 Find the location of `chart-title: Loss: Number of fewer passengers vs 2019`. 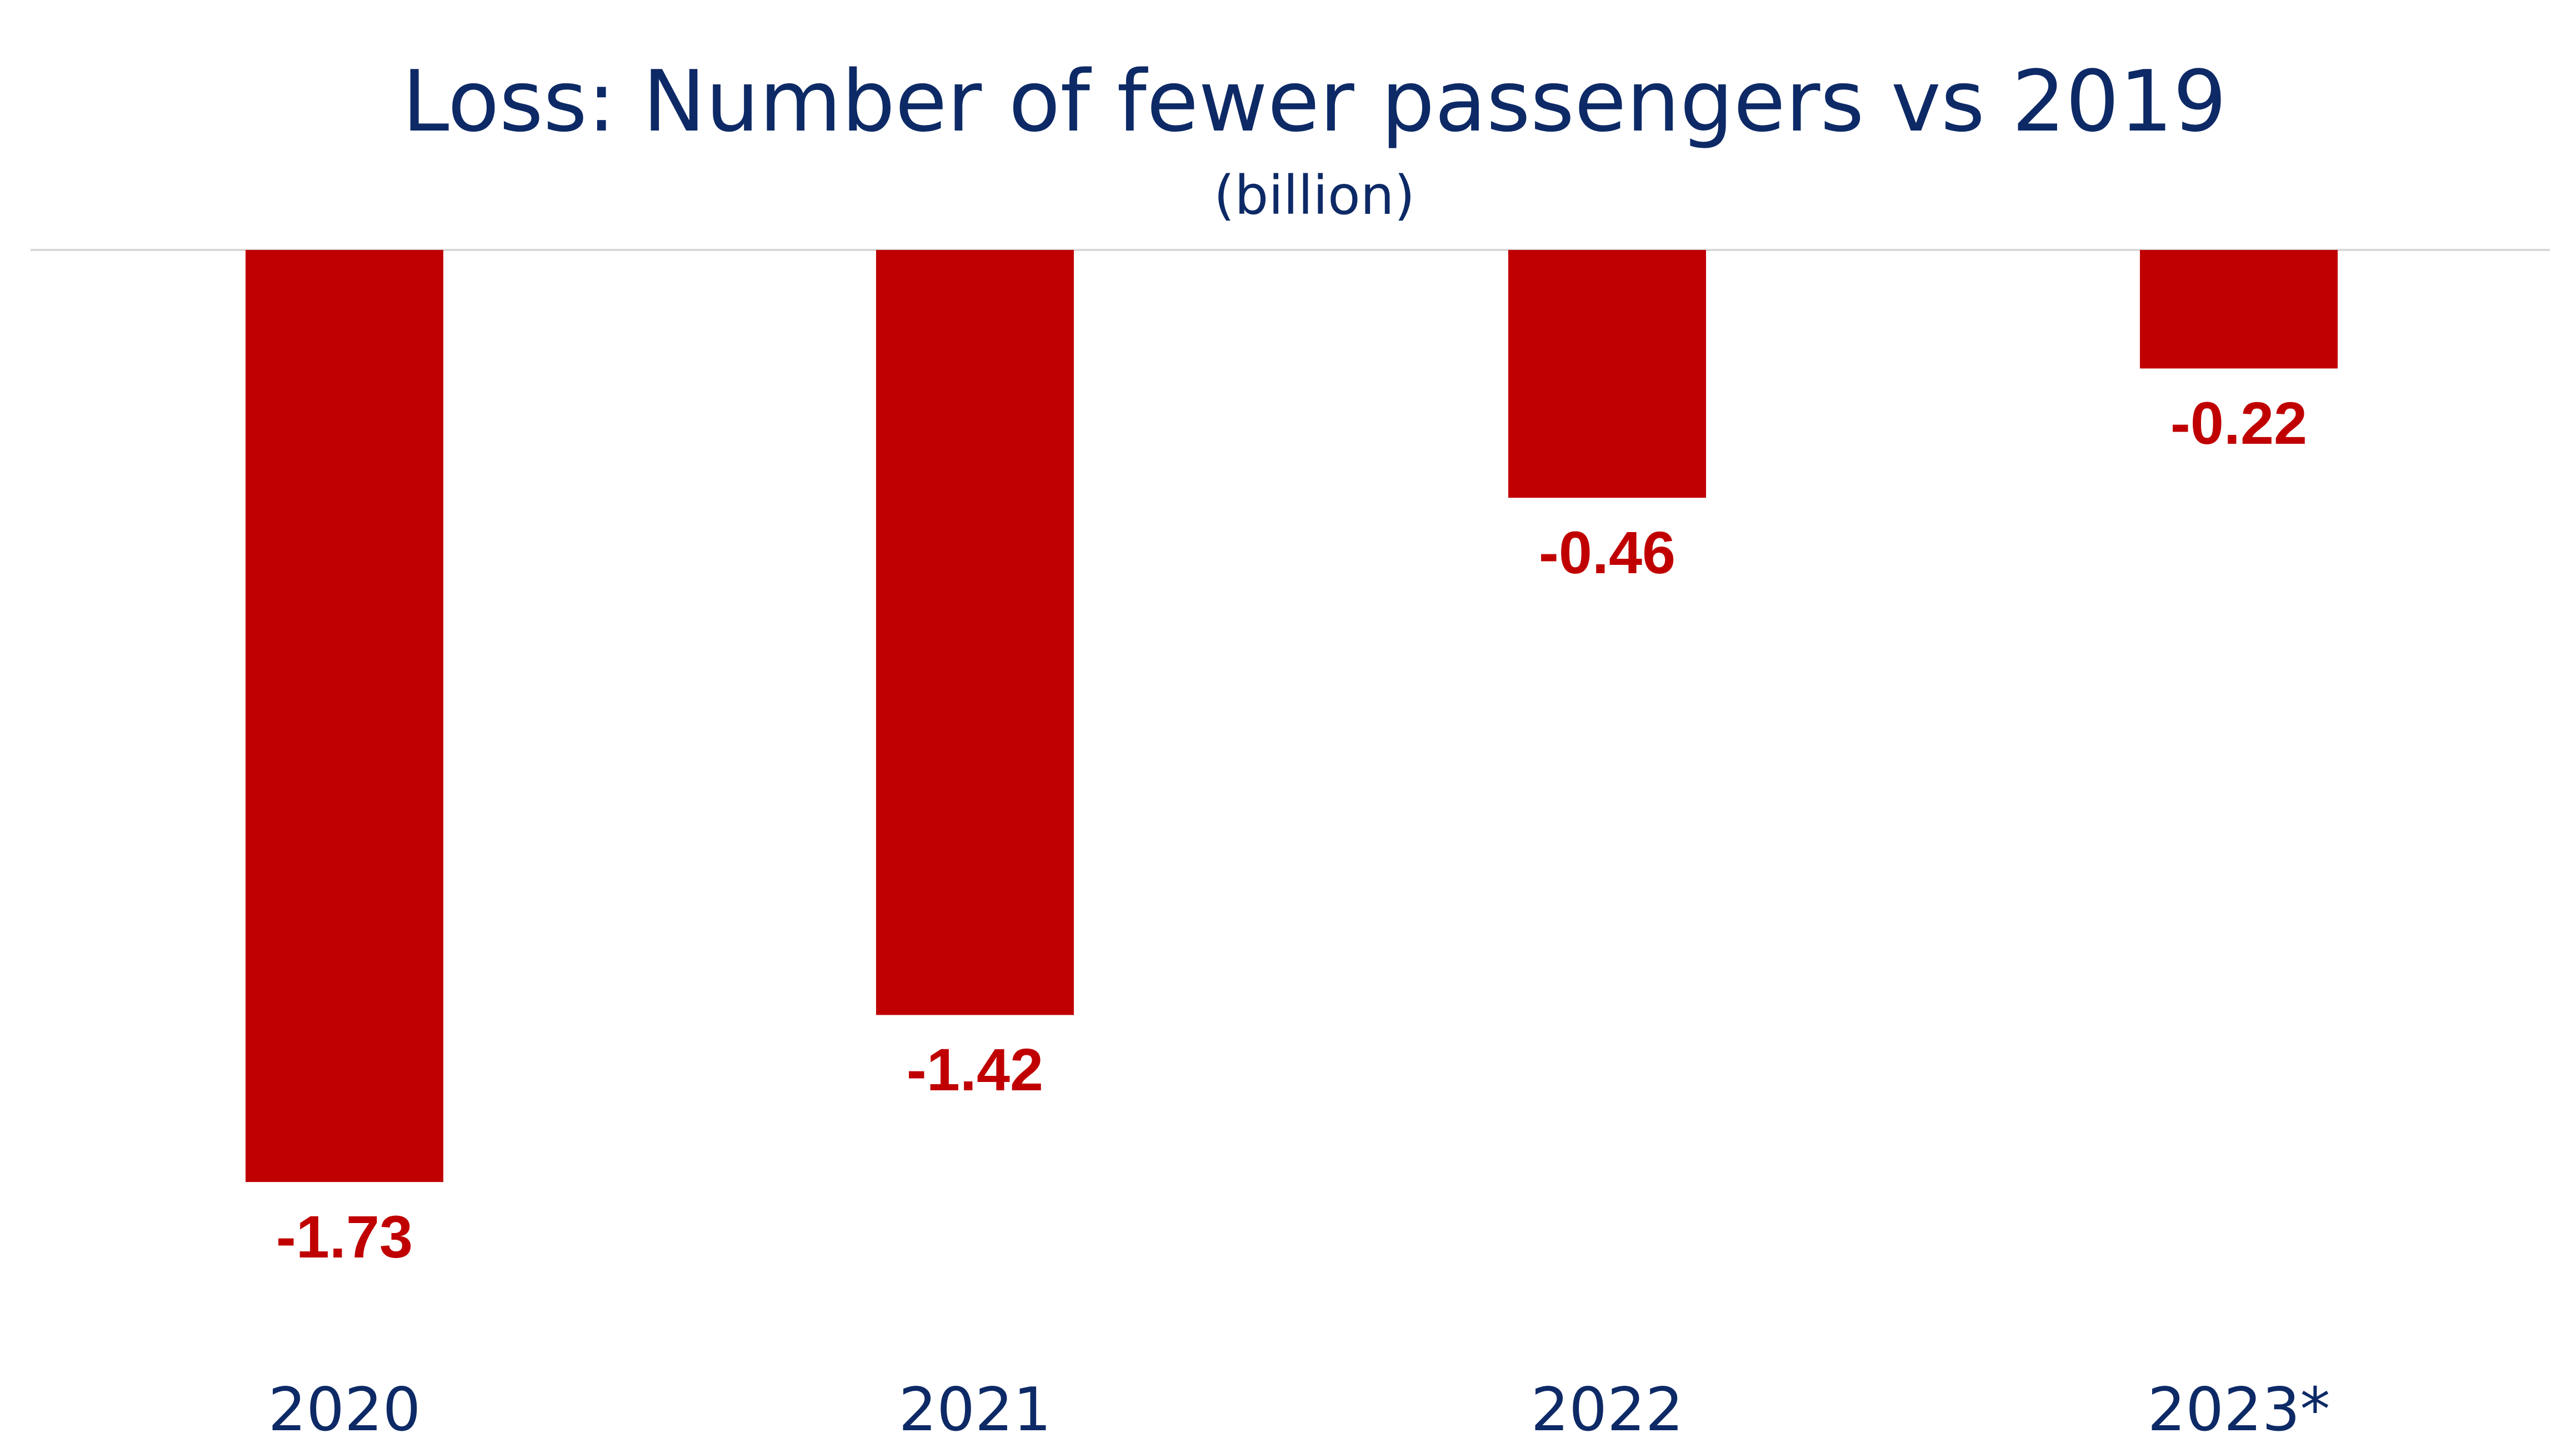

chart-title: Loss: Number of fewer passengers vs 2019 is located at coordinates (1315, 101).